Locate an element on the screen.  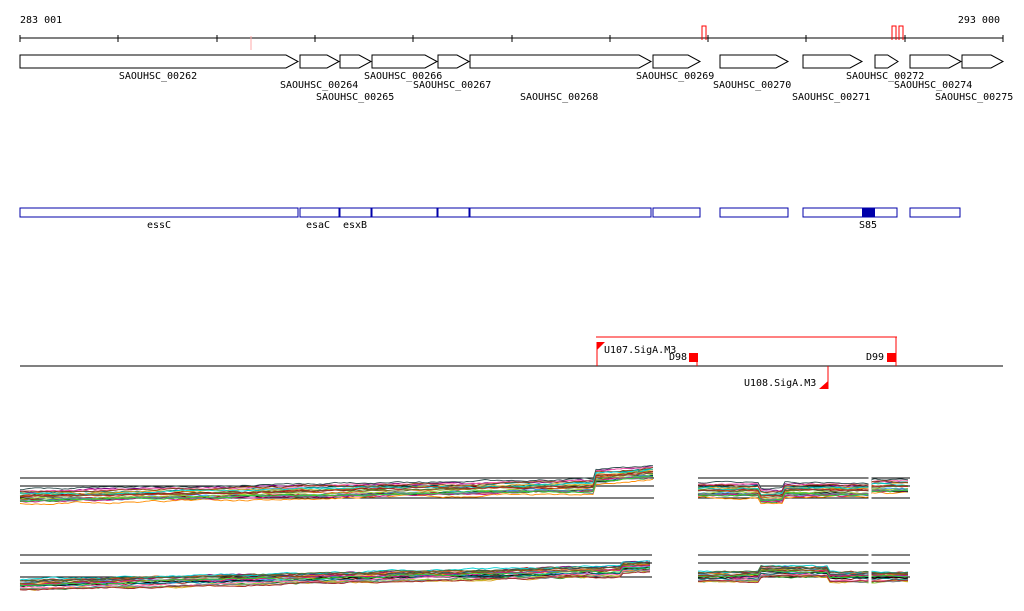
gene-label: SAOUHSC_00266 is located at coordinates (403, 76).